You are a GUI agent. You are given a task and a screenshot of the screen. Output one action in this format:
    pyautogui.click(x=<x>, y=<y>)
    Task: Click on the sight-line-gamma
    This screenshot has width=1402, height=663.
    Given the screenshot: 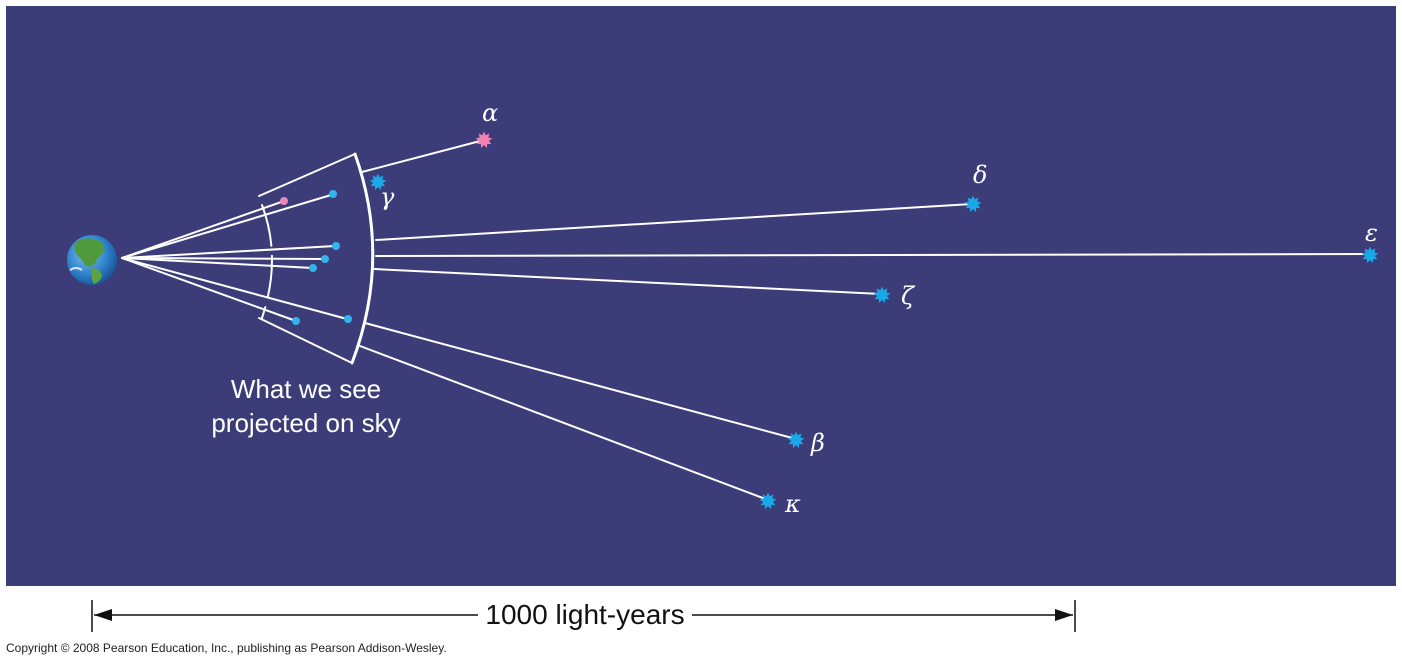 What is the action you would take?
    pyautogui.click(x=226, y=226)
    